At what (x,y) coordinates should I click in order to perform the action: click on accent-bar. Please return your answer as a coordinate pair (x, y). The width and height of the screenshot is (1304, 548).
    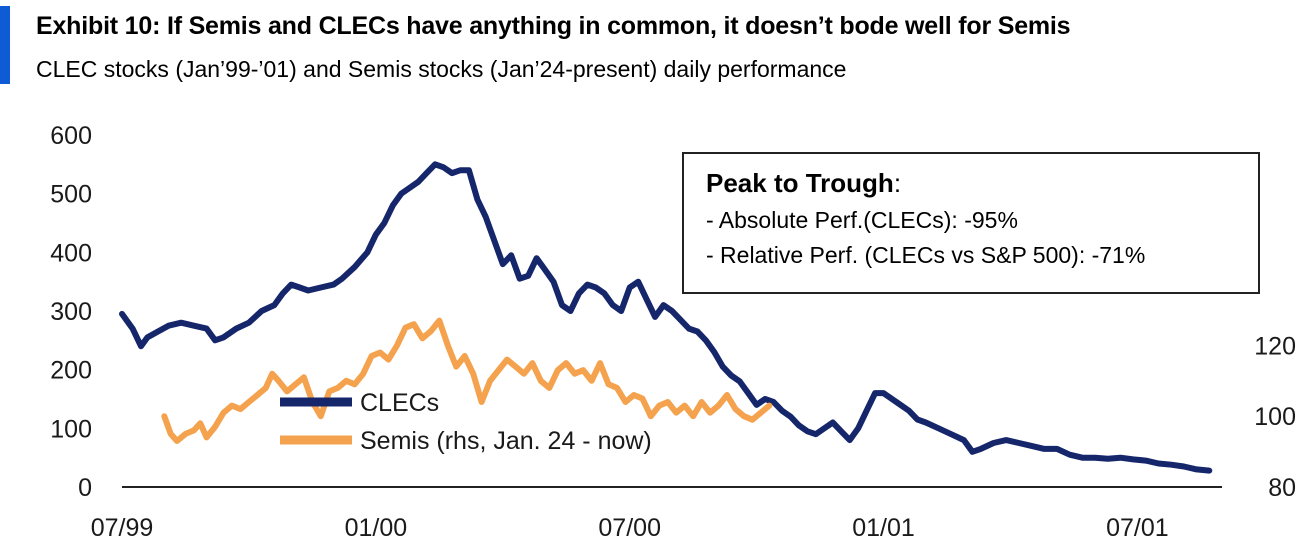
    Looking at the image, I should click on (5, 45).